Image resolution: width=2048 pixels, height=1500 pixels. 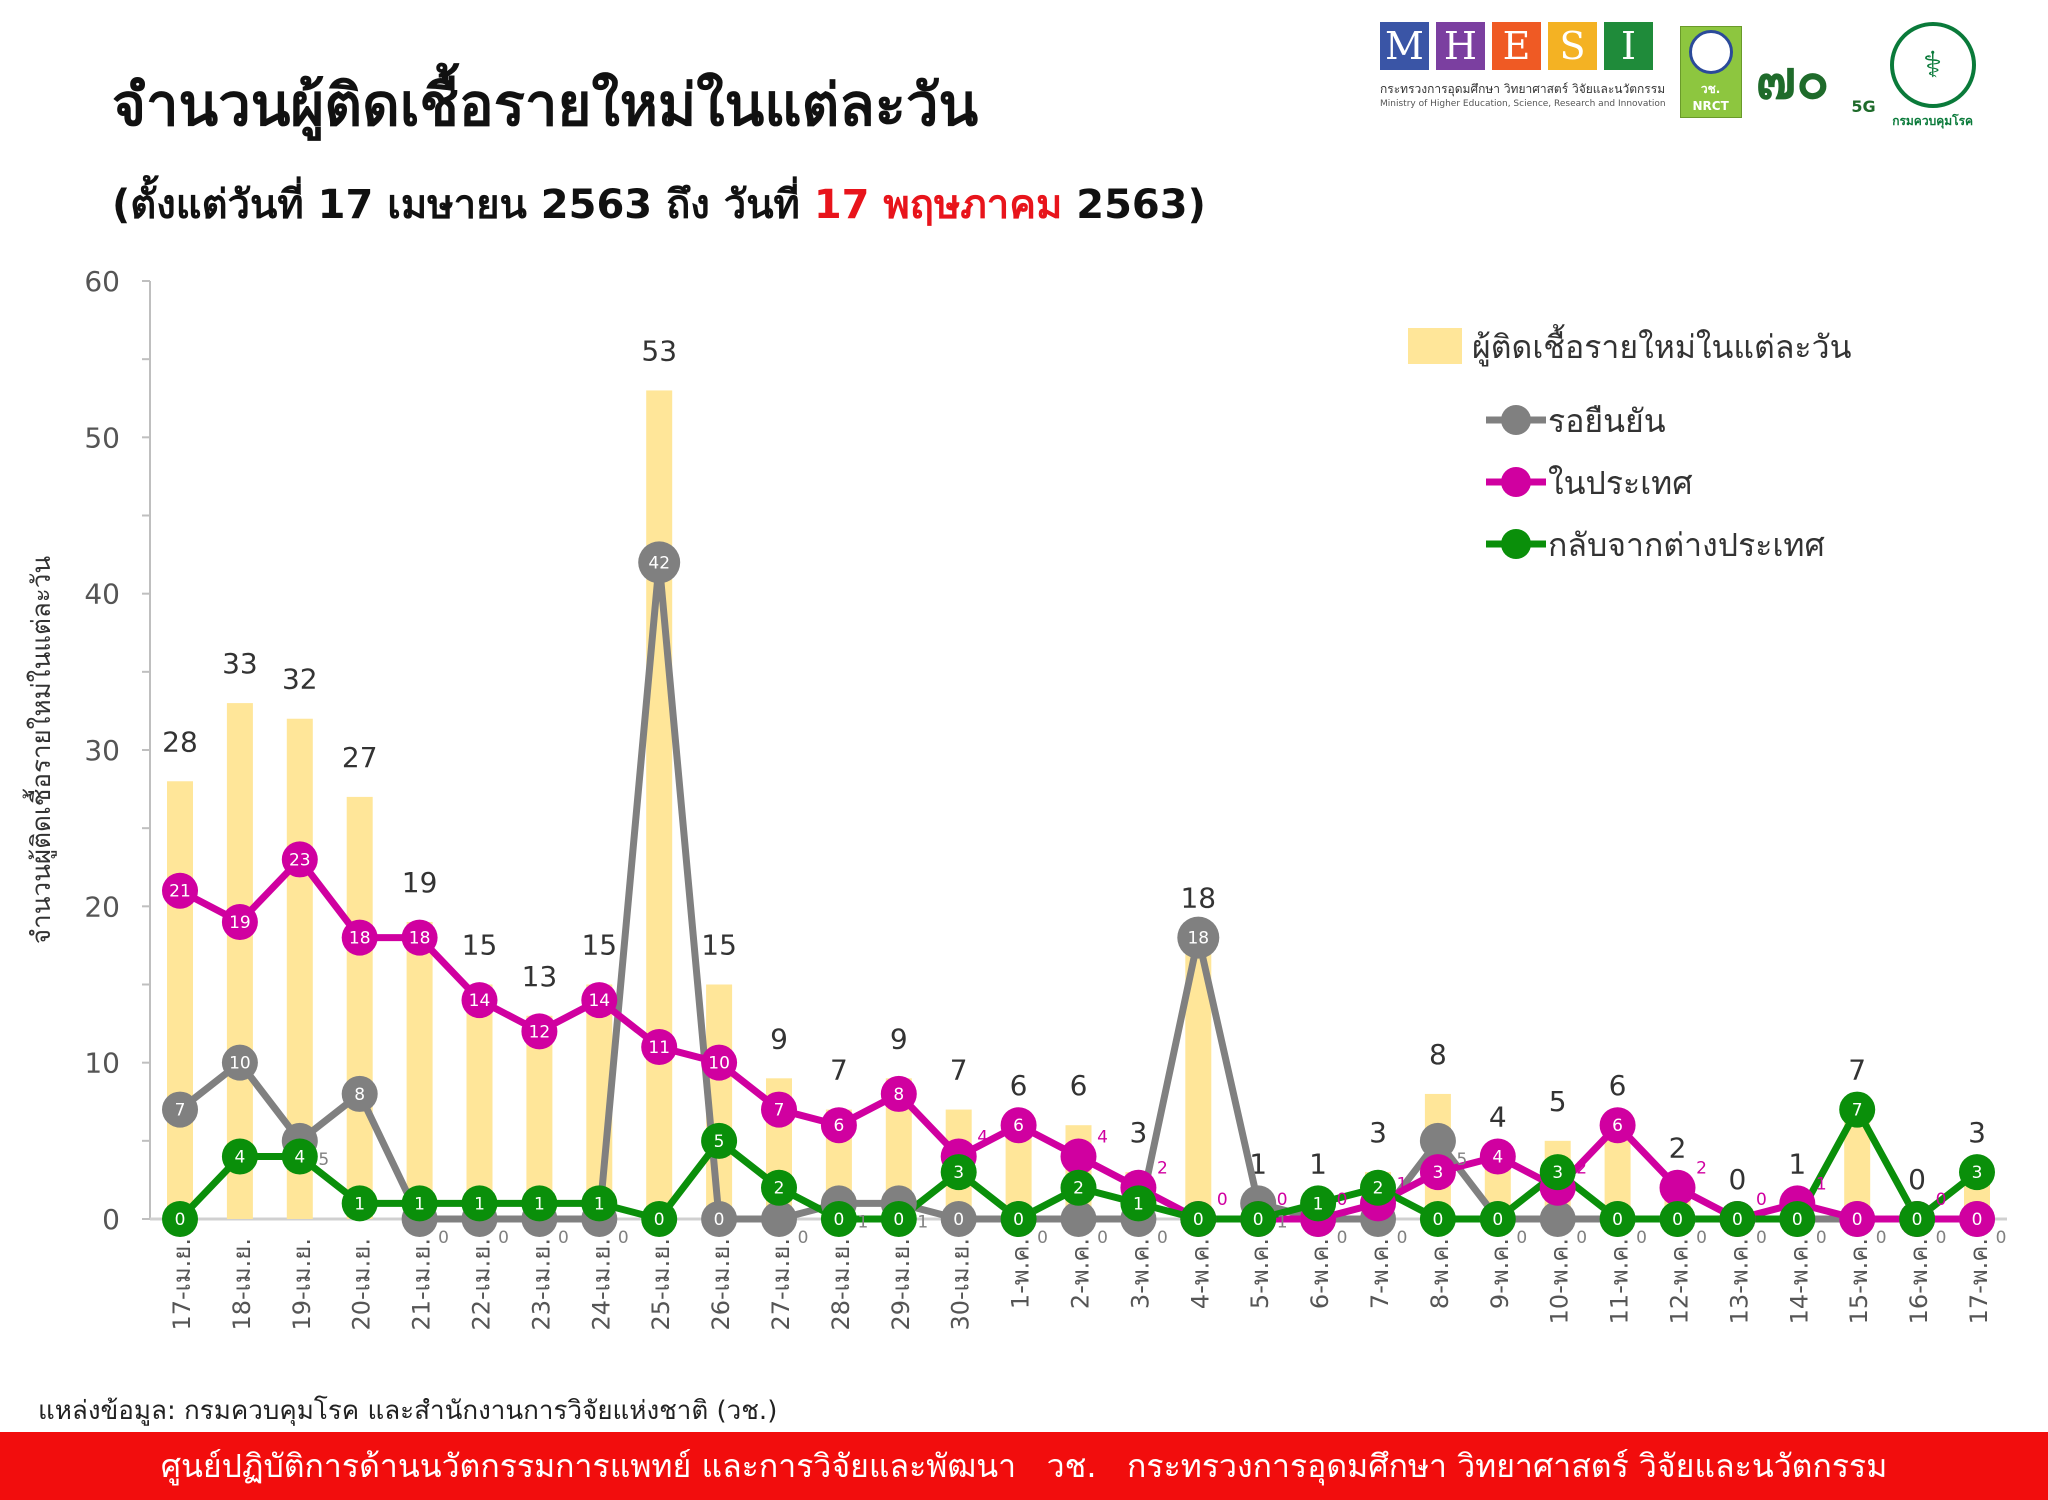 I want to click on series-point-label-1: 10, so click(x=719, y=1064).